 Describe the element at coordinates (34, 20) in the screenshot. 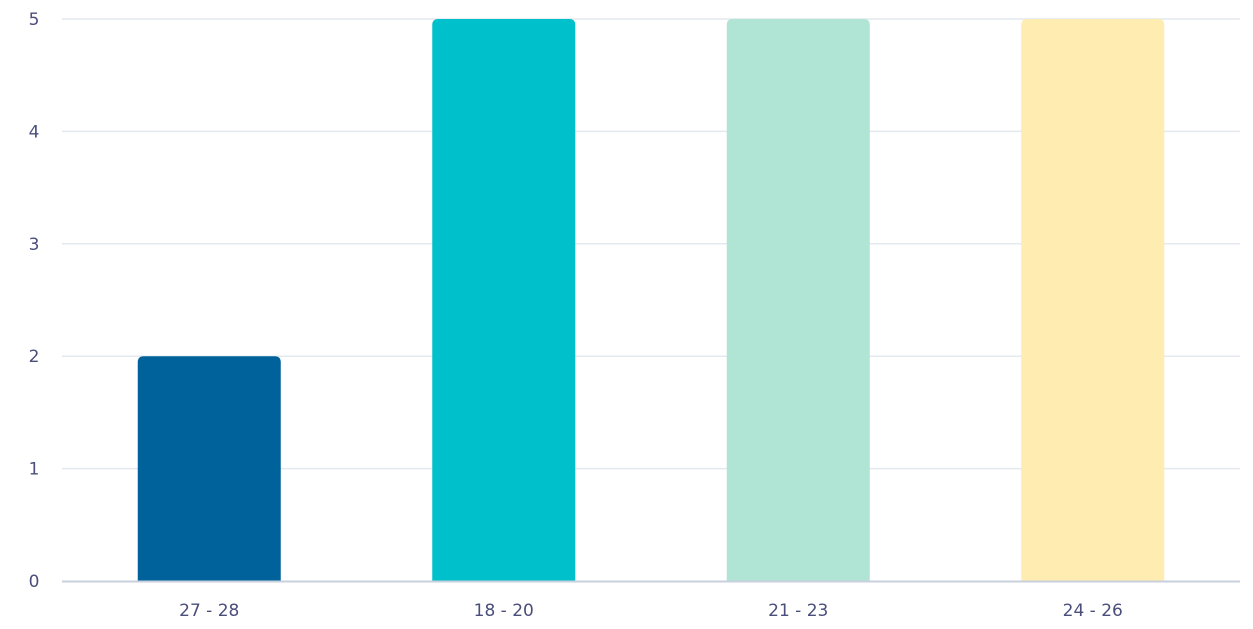

I see `y-tick-label: 5` at that location.